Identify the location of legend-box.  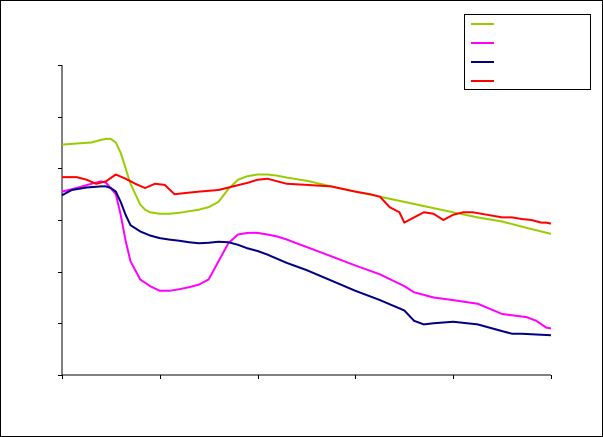
(527, 52).